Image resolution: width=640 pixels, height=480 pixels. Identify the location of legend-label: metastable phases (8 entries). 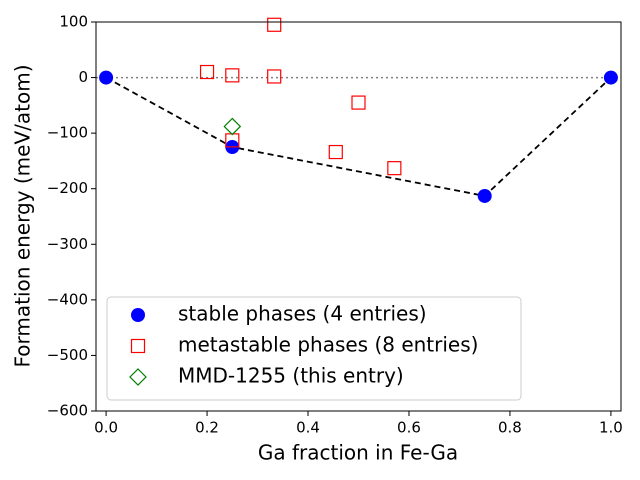
(328, 345).